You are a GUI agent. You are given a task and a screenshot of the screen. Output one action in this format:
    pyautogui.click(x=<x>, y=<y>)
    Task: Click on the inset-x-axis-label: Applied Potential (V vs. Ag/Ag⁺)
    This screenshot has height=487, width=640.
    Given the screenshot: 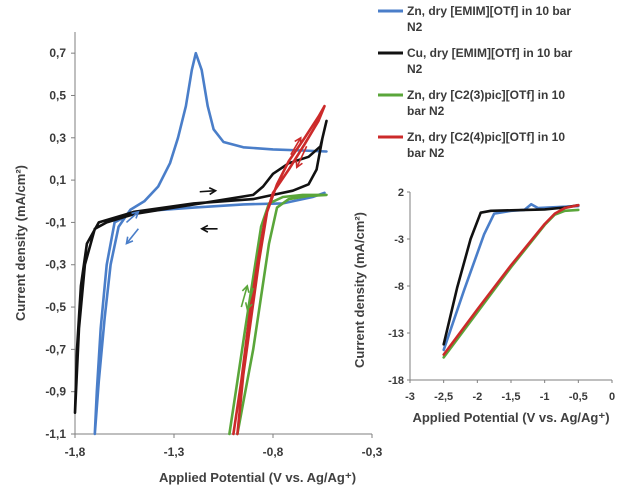 What is the action you would take?
    pyautogui.click(x=510, y=417)
    